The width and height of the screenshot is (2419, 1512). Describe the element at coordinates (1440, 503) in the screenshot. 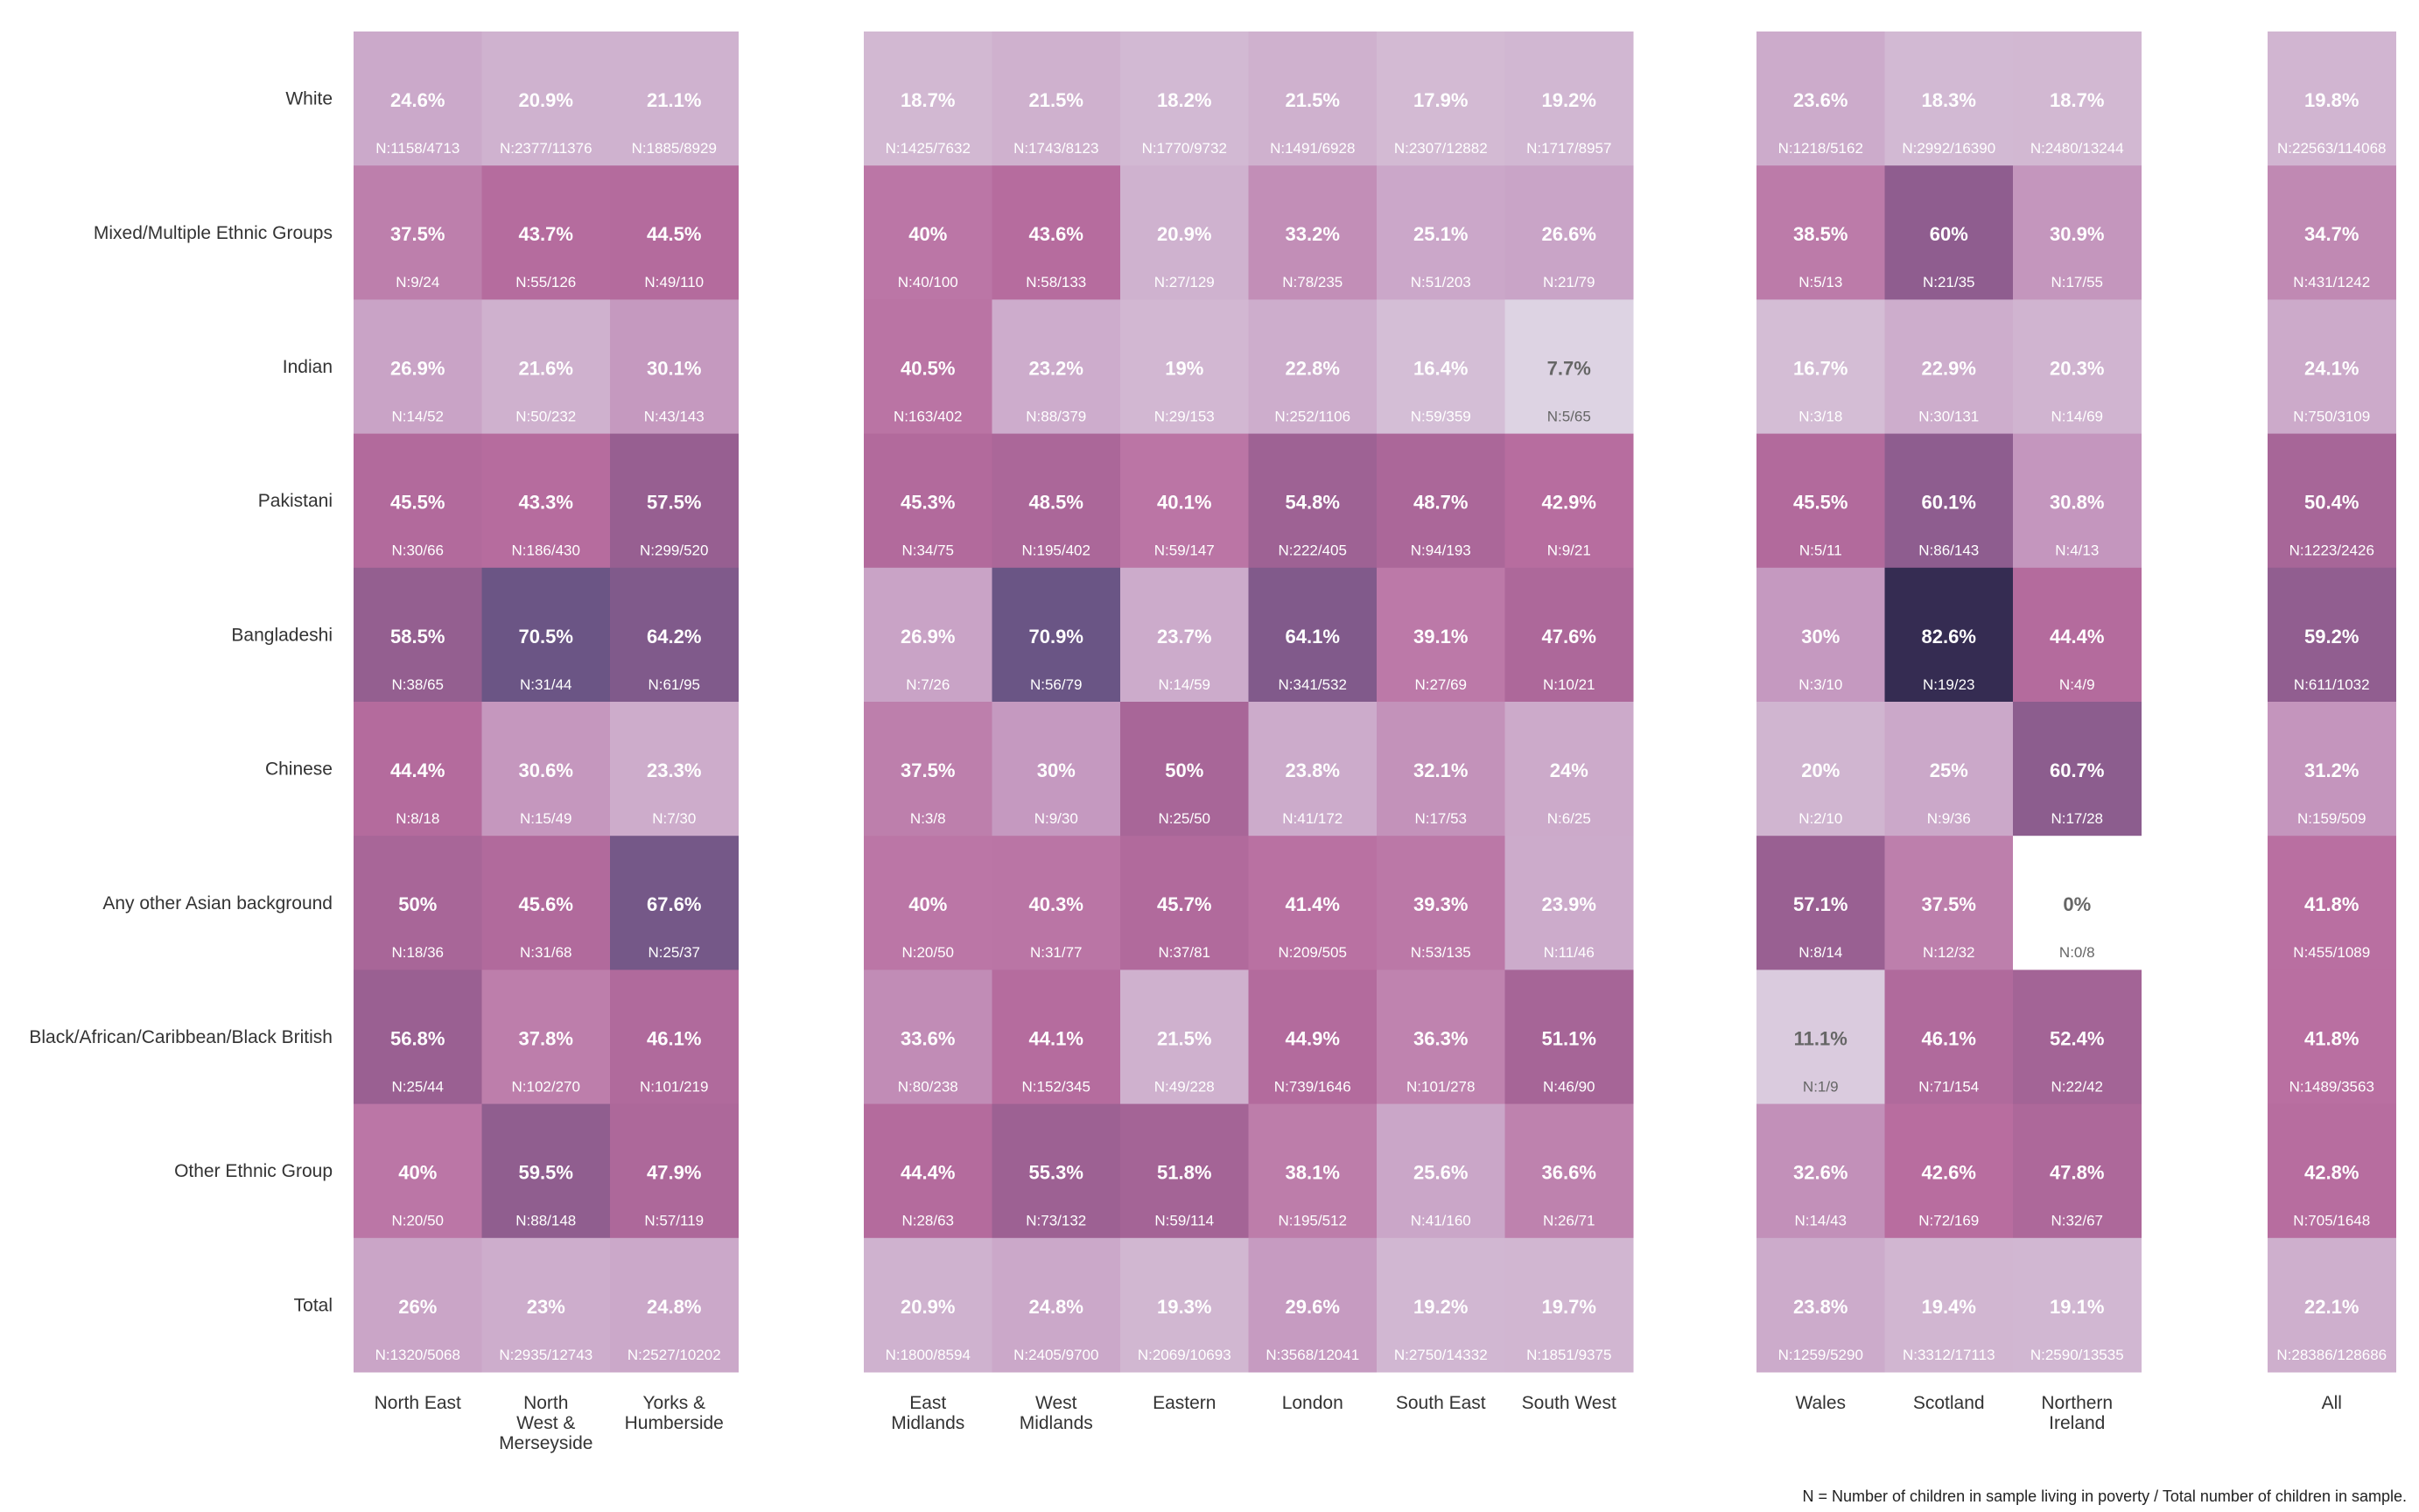

I see `cell-percent-label: 48.7%` at that location.